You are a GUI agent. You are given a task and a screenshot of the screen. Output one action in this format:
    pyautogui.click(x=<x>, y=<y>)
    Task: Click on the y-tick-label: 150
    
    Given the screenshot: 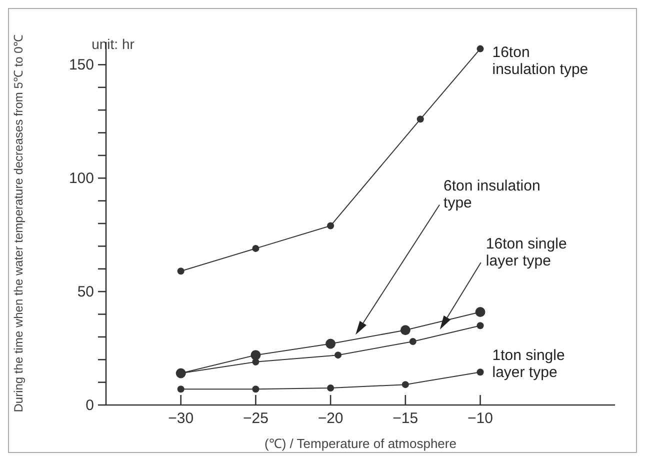 What is the action you would take?
    pyautogui.click(x=81, y=65)
    